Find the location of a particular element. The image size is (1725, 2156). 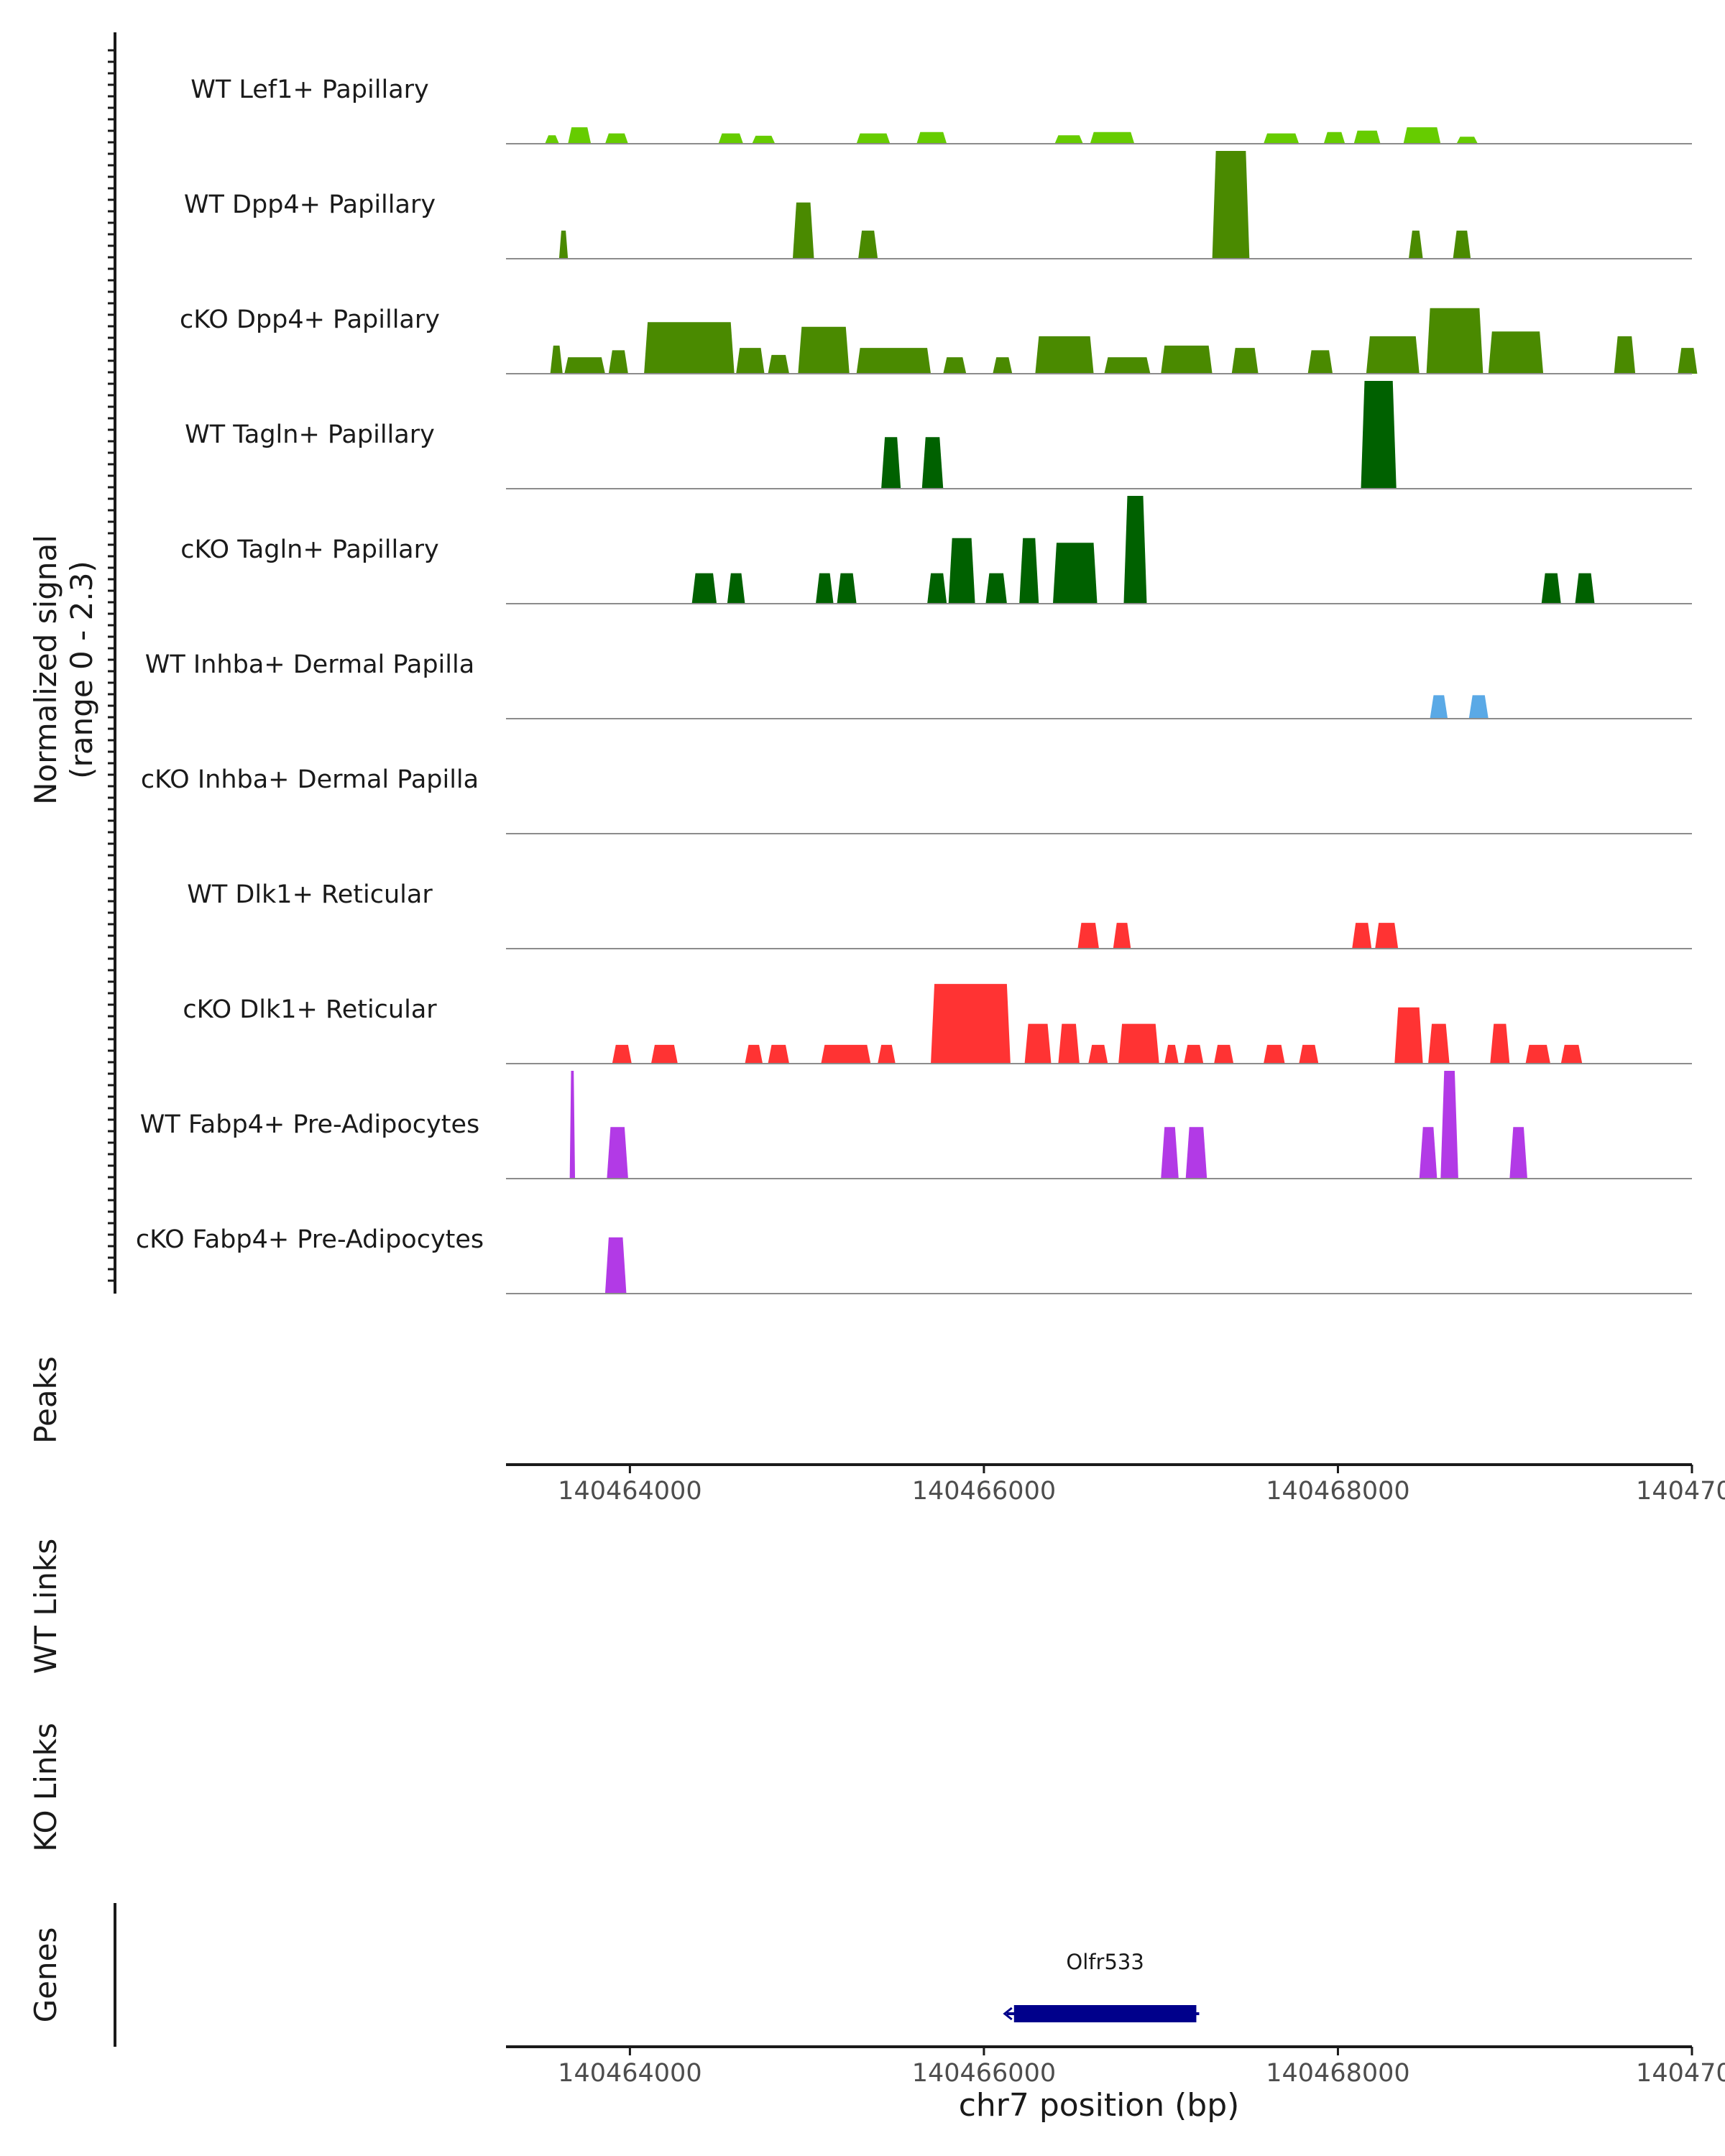

track-label: WT Fabp4+ Pre-Adipocytes is located at coordinates (309, 1124).